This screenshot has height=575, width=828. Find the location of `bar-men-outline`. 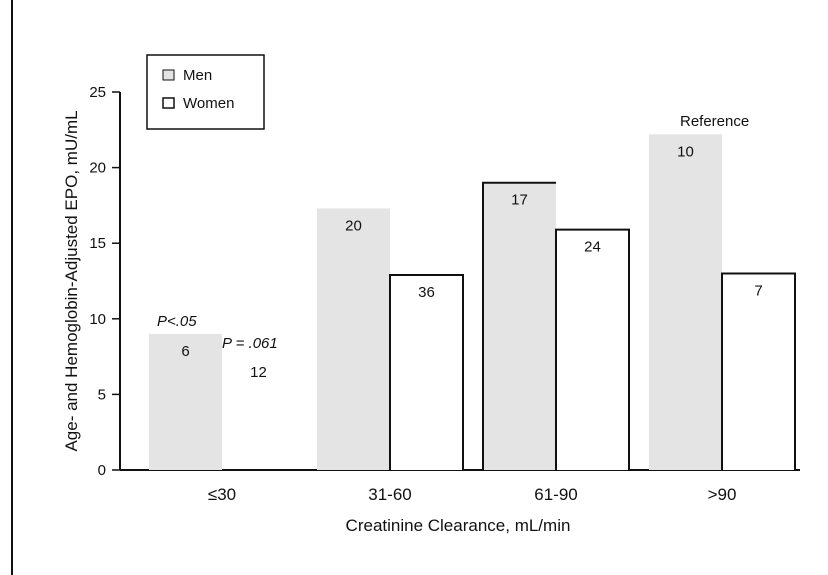

bar-men-outline is located at coordinates (519, 325).